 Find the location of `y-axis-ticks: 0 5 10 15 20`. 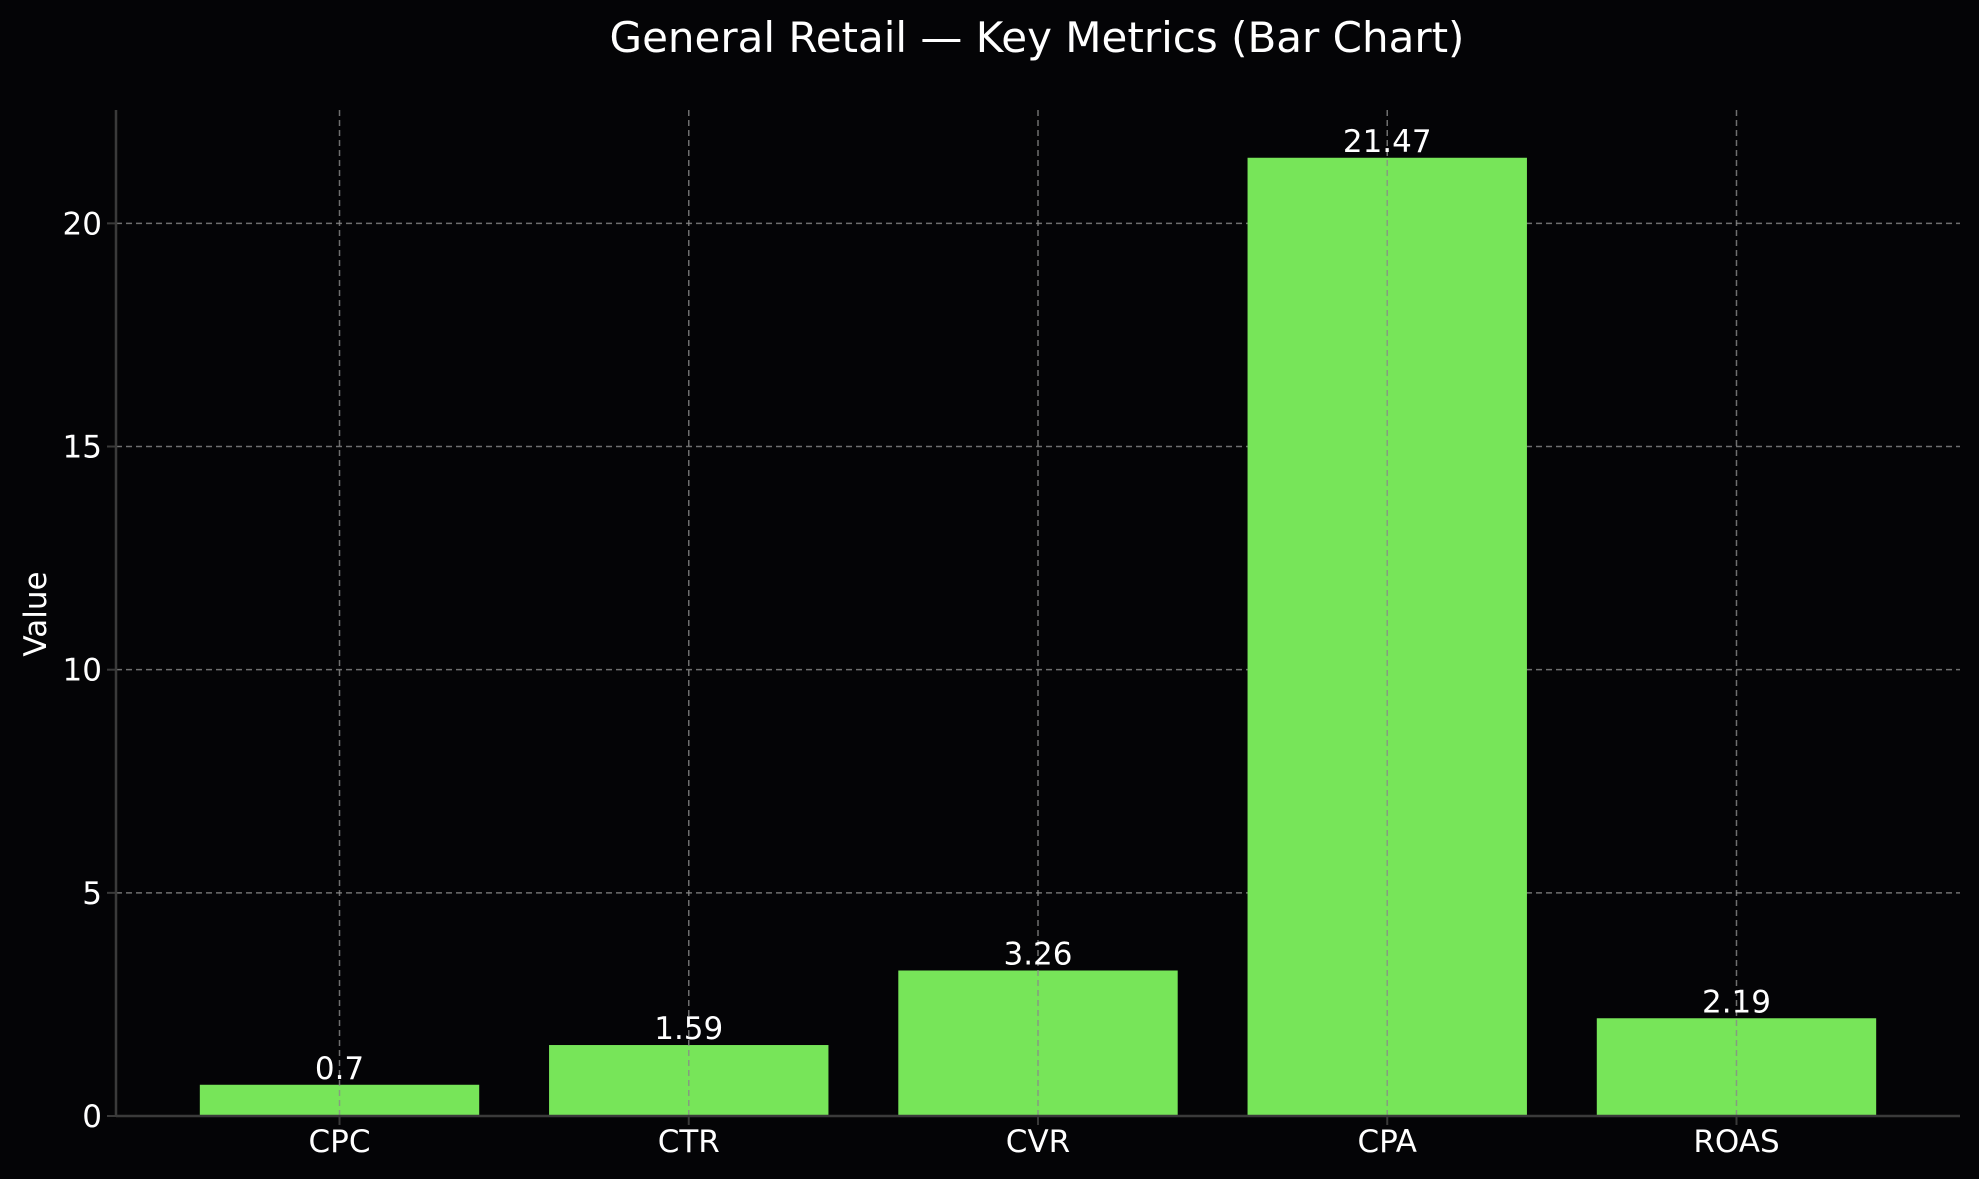

y-axis-ticks: 0 5 10 15 20 is located at coordinates (89, 670).